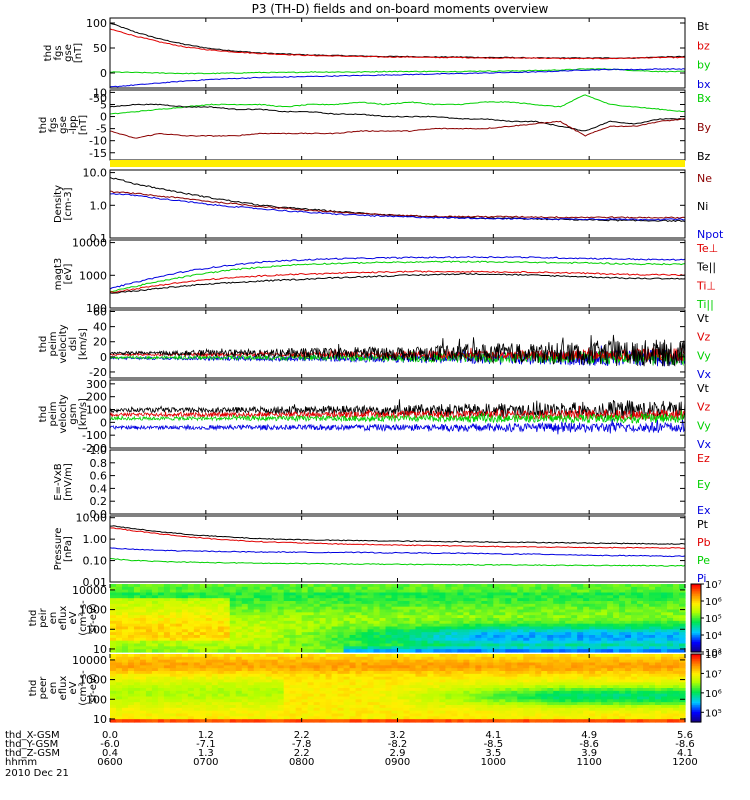 The height and width of the screenshot is (800, 750). What do you see at coordinates (43, 125) in the screenshot?
I see `y-axis-label: thd` at bounding box center [43, 125].